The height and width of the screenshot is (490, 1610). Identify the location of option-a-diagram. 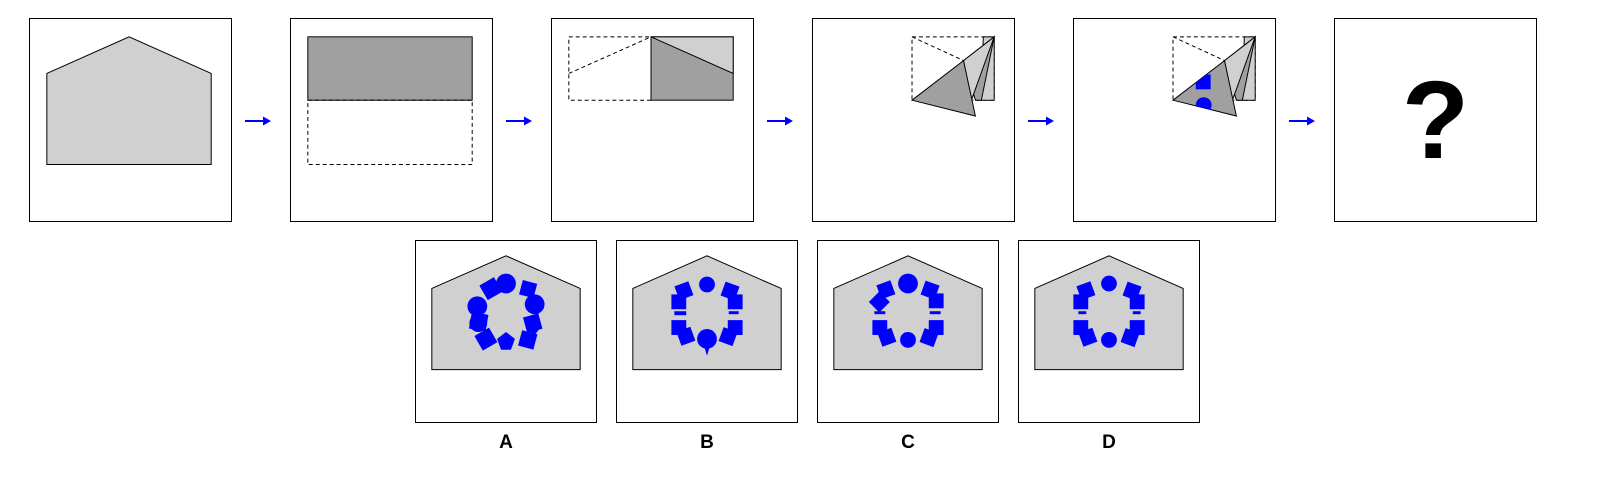
(506, 313).